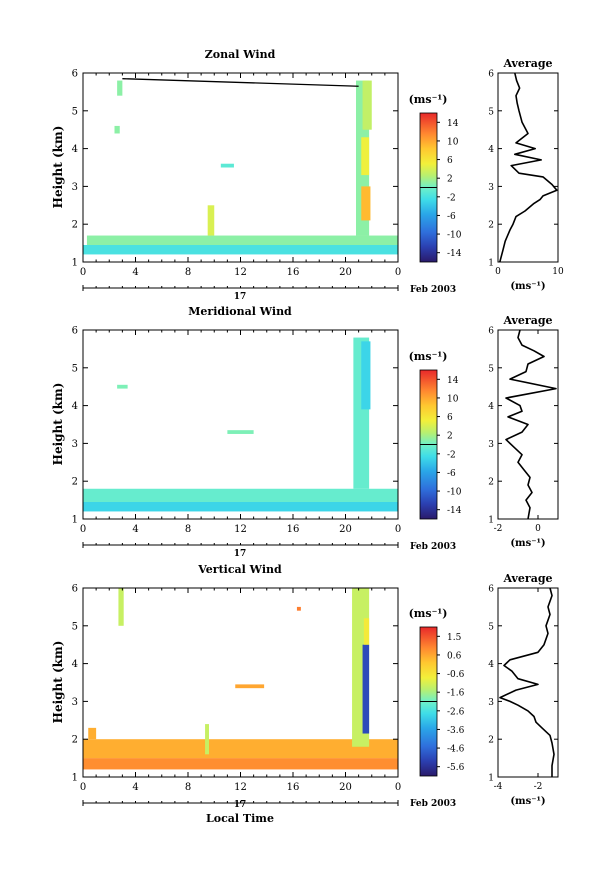  I want to click on panel-1-title: Zonal Wind, so click(240, 54).